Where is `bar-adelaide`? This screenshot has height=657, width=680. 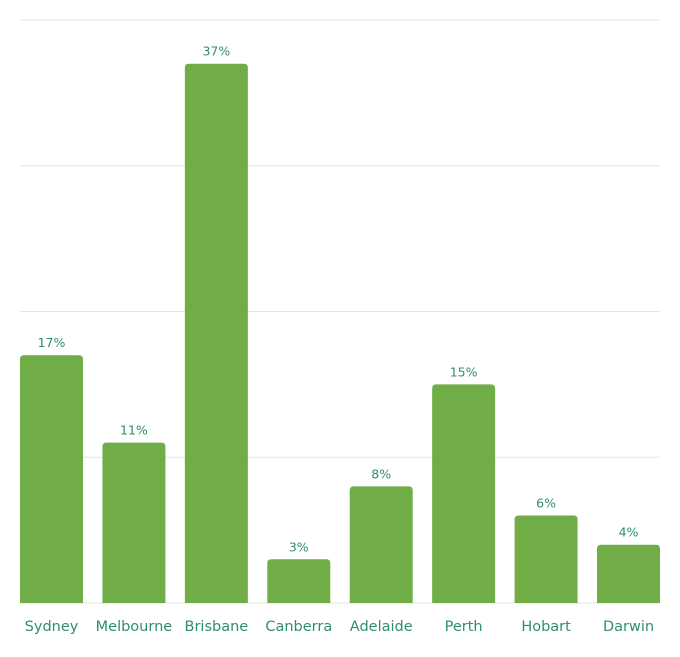 bar-adelaide is located at coordinates (381, 544).